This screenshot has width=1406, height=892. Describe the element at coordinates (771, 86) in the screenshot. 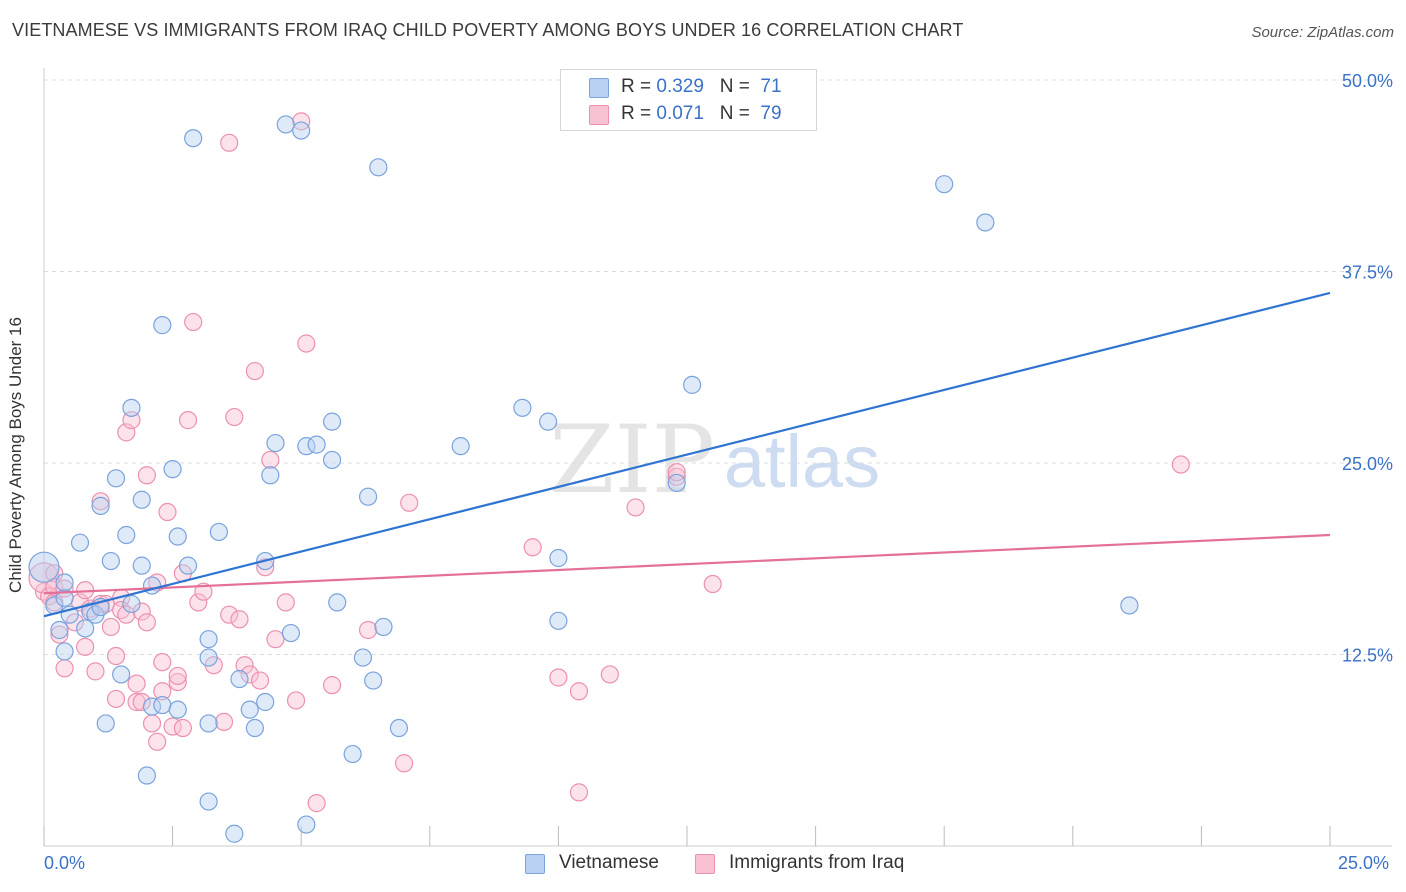

I see `n-value: 71` at that location.